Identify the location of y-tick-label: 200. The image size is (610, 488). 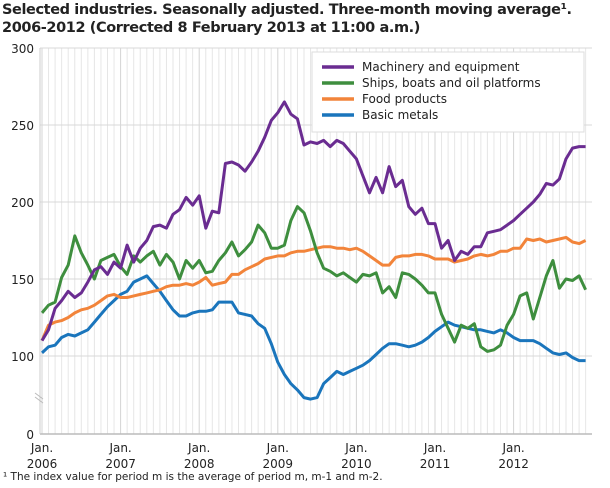
(22, 203).